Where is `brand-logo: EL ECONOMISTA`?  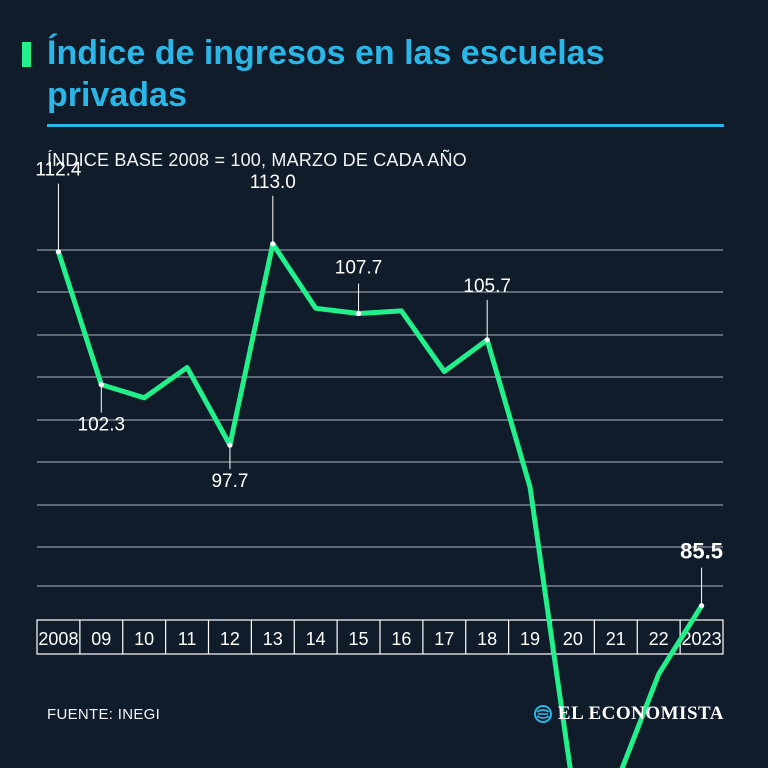
brand-logo: EL ECONOMISTA is located at coordinates (628, 714).